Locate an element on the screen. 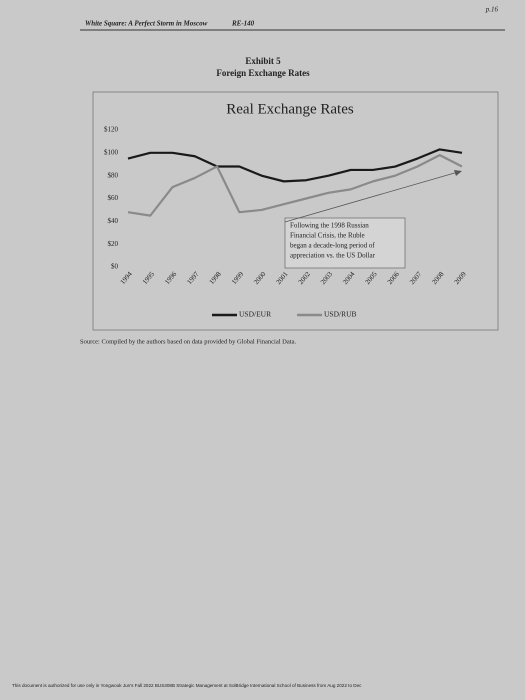 This screenshot has height=700, width=525. page-number: p.16 is located at coordinates (492, 10).